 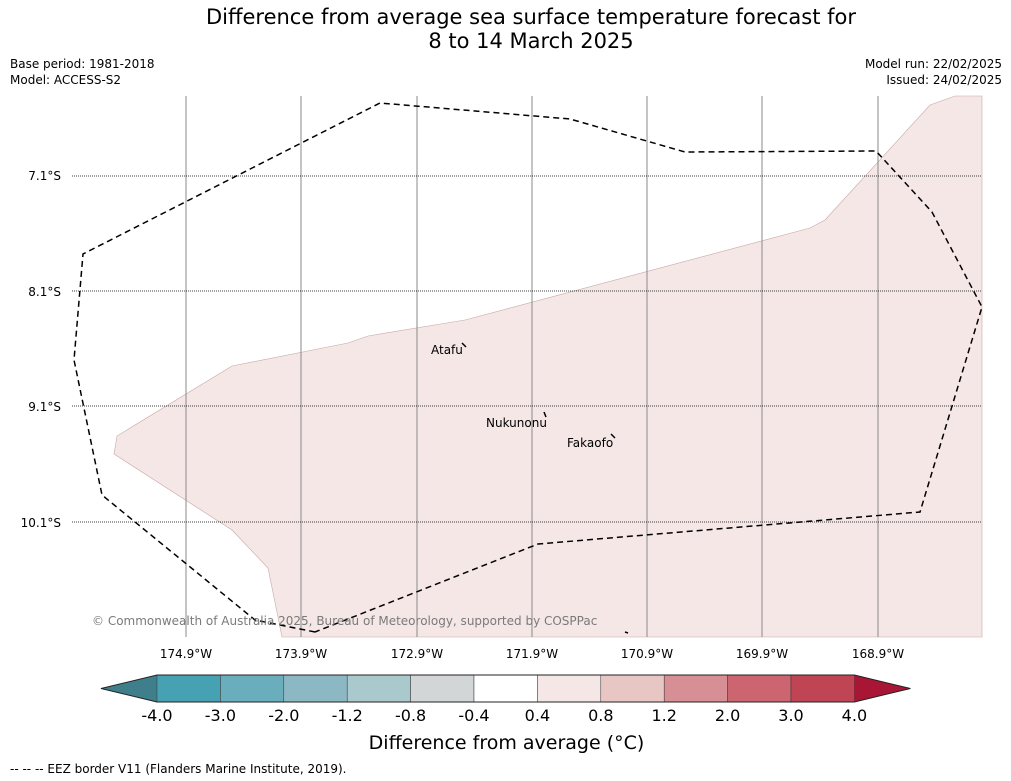 I want to click on colorbar-tick-label: 3.0, so click(x=790, y=715).